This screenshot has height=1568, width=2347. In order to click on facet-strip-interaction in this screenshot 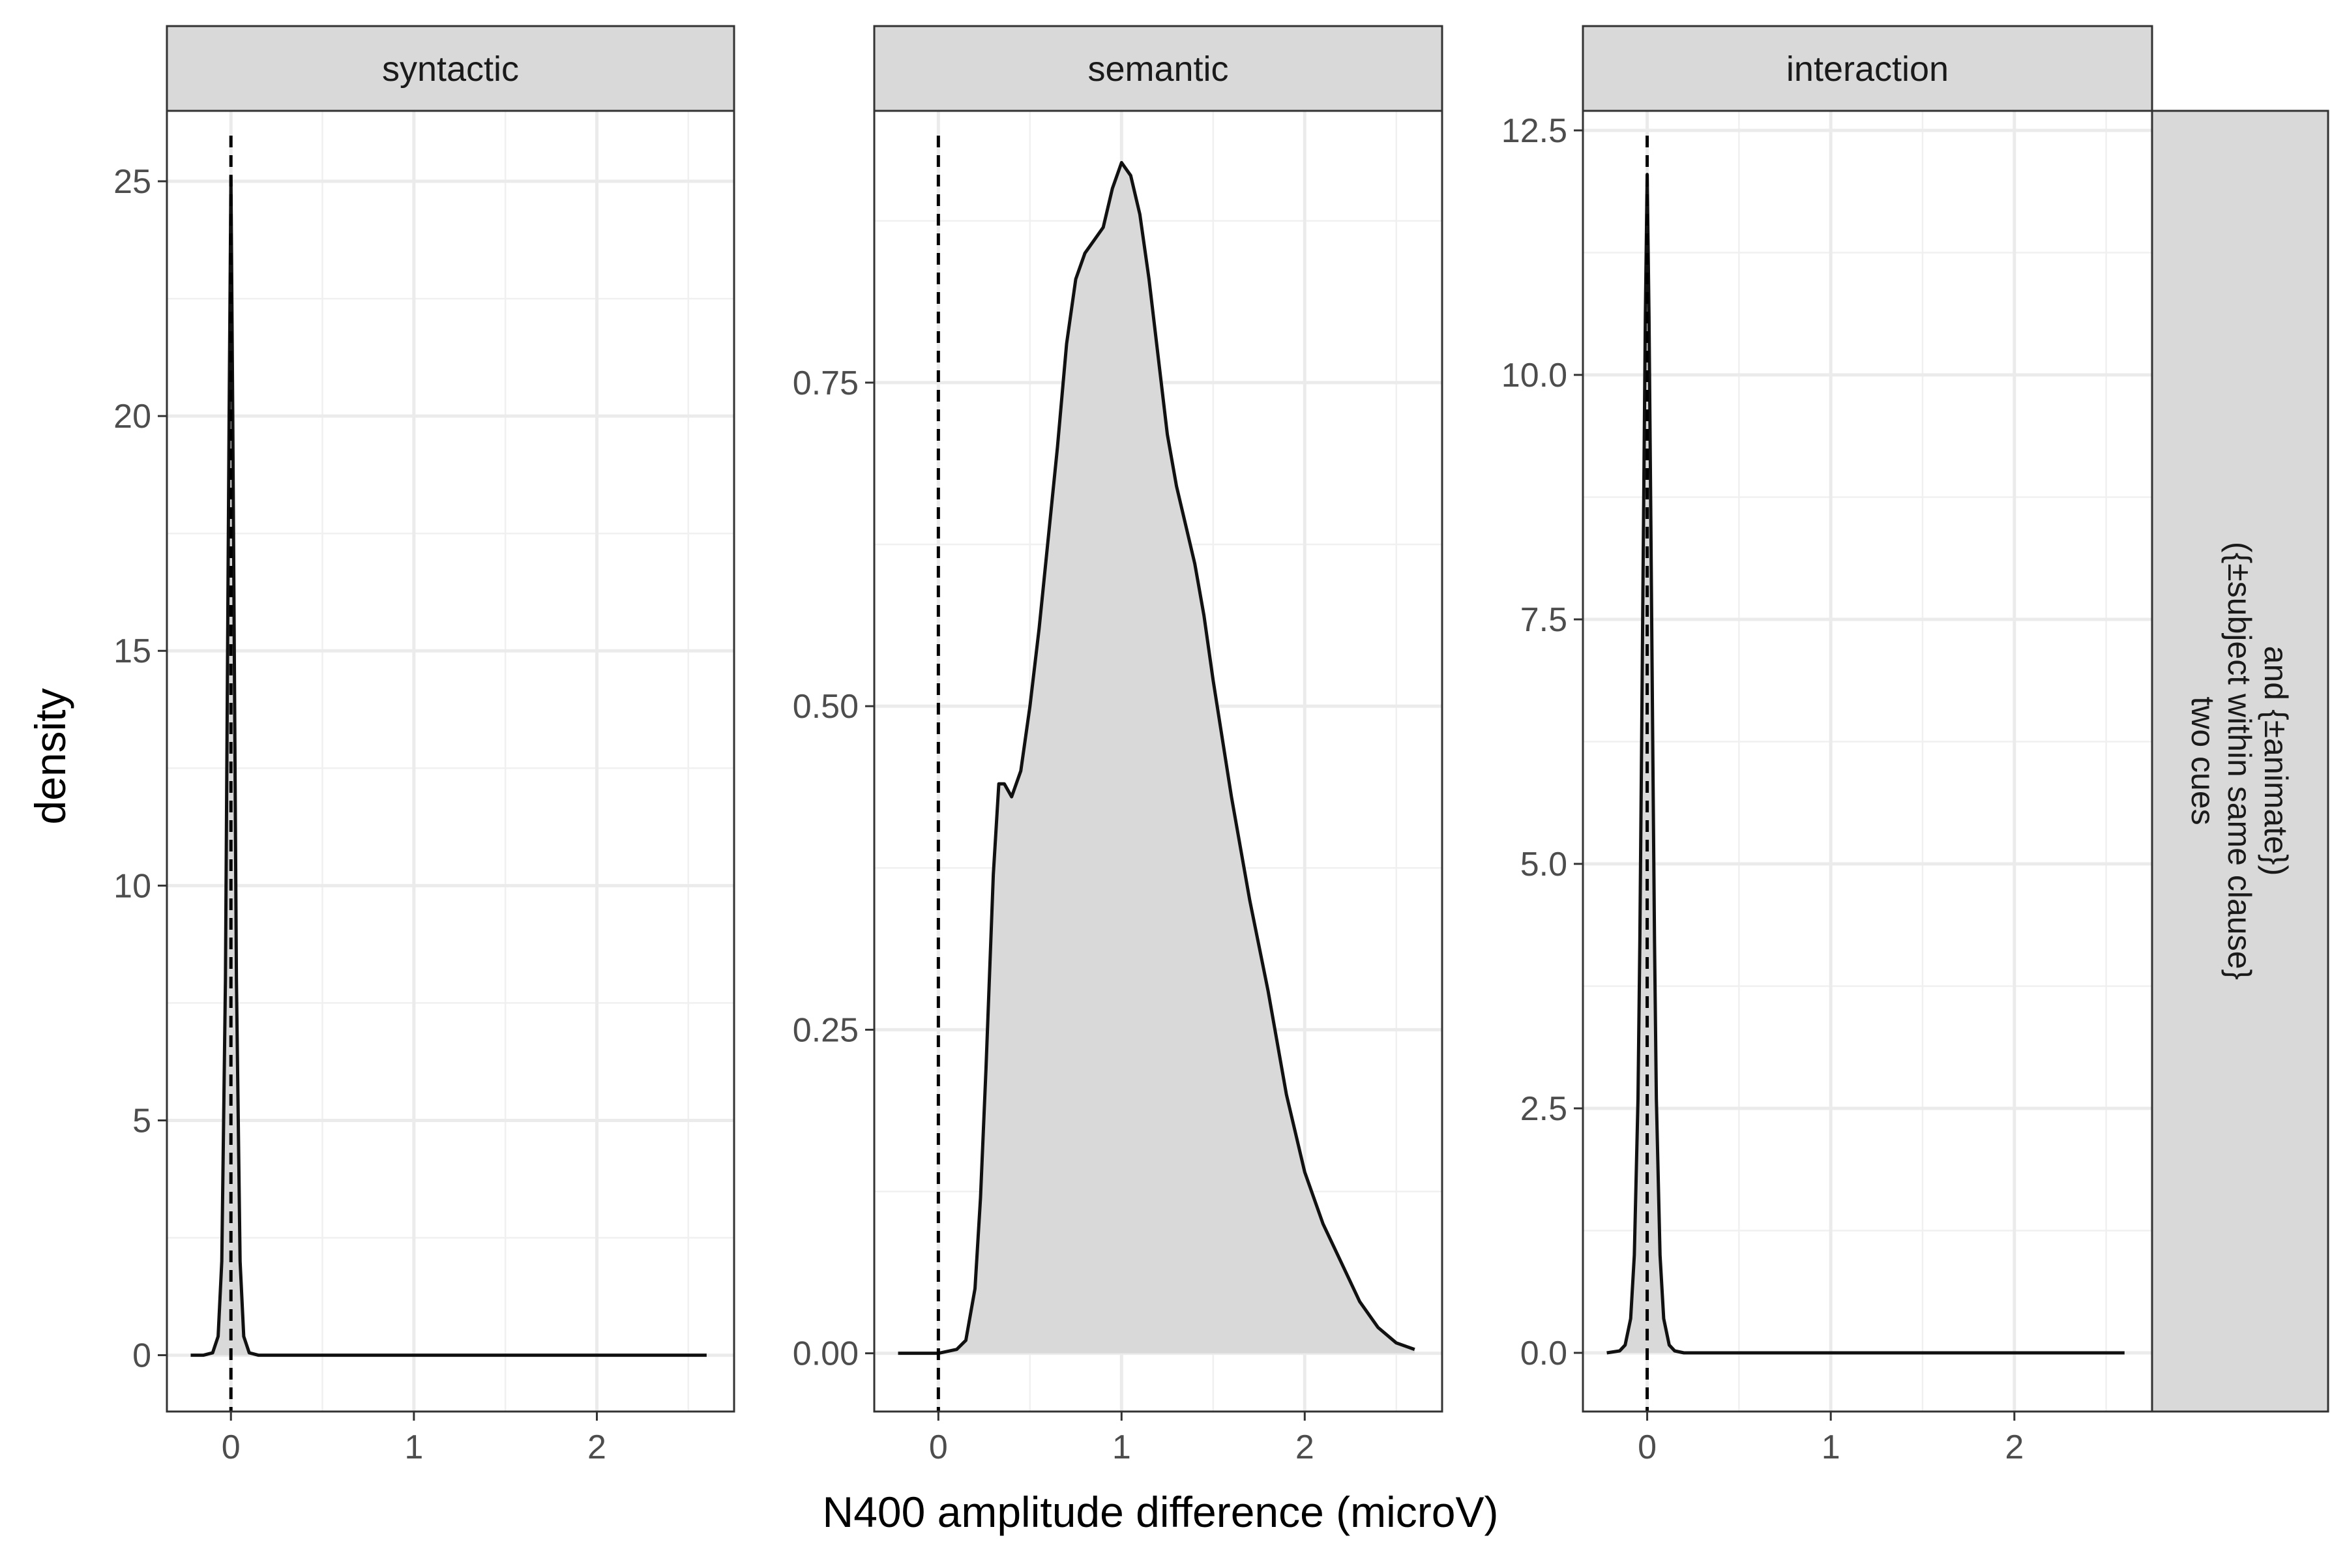, I will do `click(1867, 68)`.